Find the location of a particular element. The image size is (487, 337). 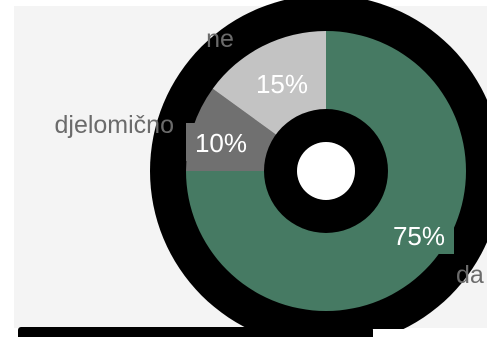

value-label: 75% is located at coordinates (419, 236).